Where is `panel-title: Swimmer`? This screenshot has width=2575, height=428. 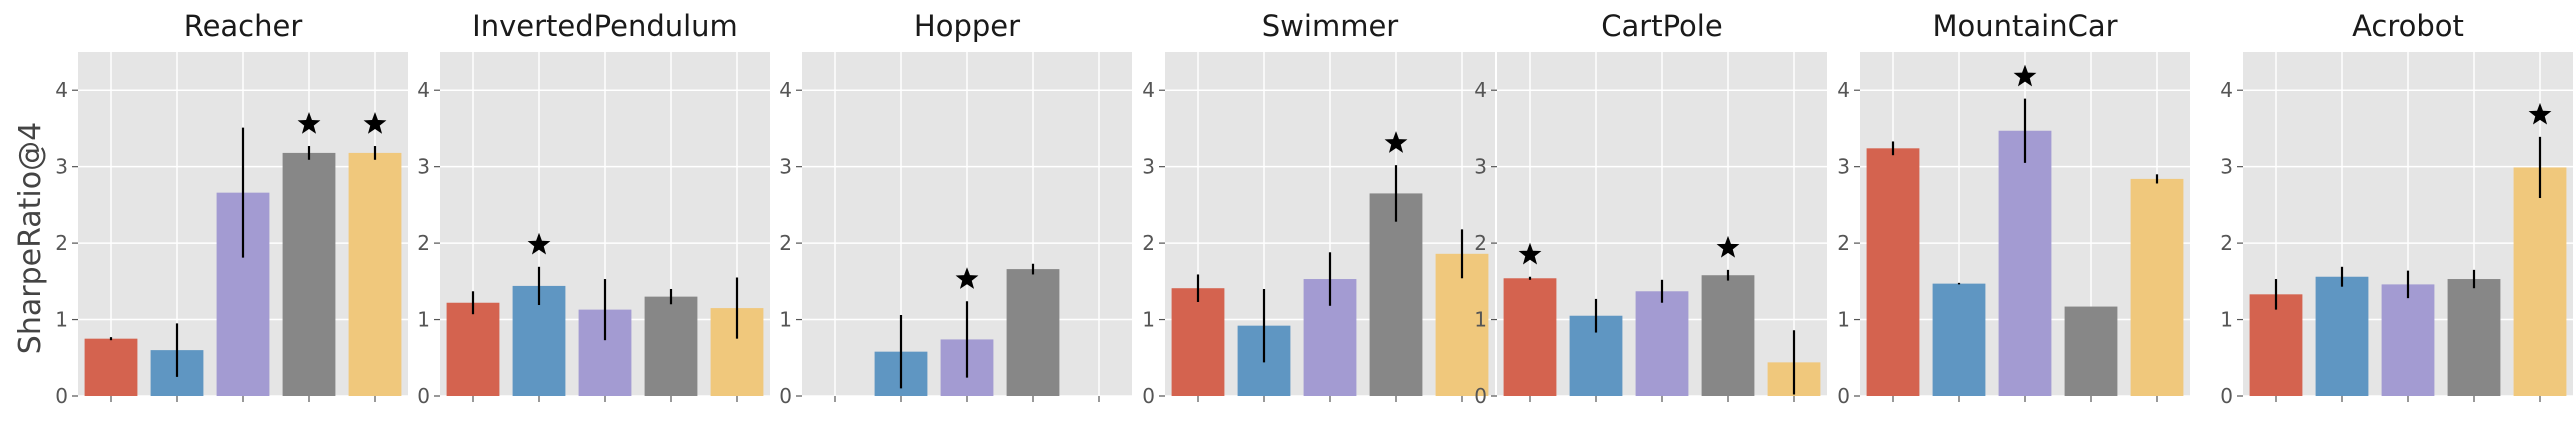
panel-title: Swimmer is located at coordinates (1330, 26).